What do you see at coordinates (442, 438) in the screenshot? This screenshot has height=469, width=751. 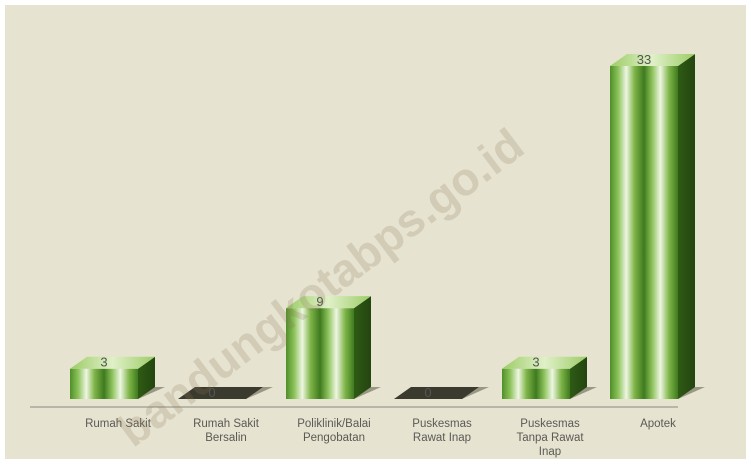 I see `x-tick-label-line: Rawat Inap` at bounding box center [442, 438].